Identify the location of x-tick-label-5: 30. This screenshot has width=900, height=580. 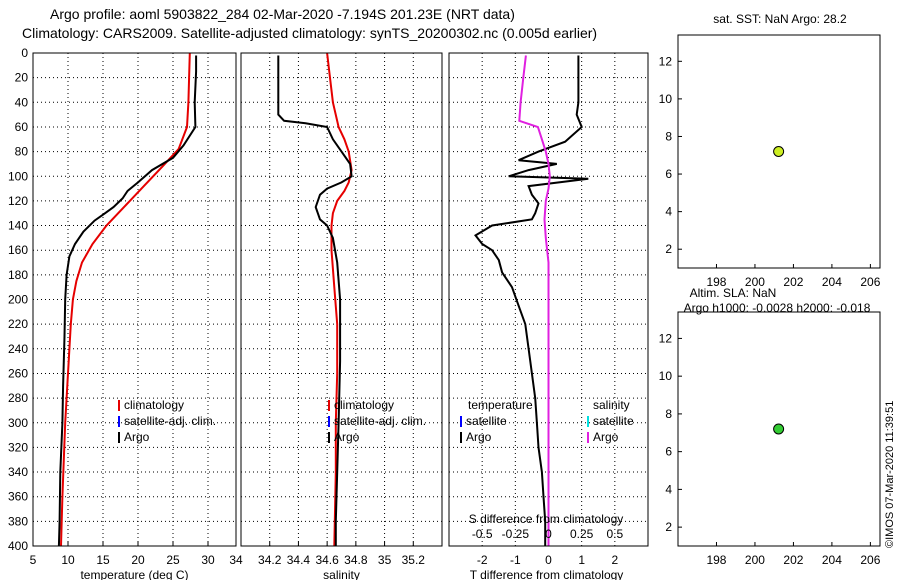
(208, 560).